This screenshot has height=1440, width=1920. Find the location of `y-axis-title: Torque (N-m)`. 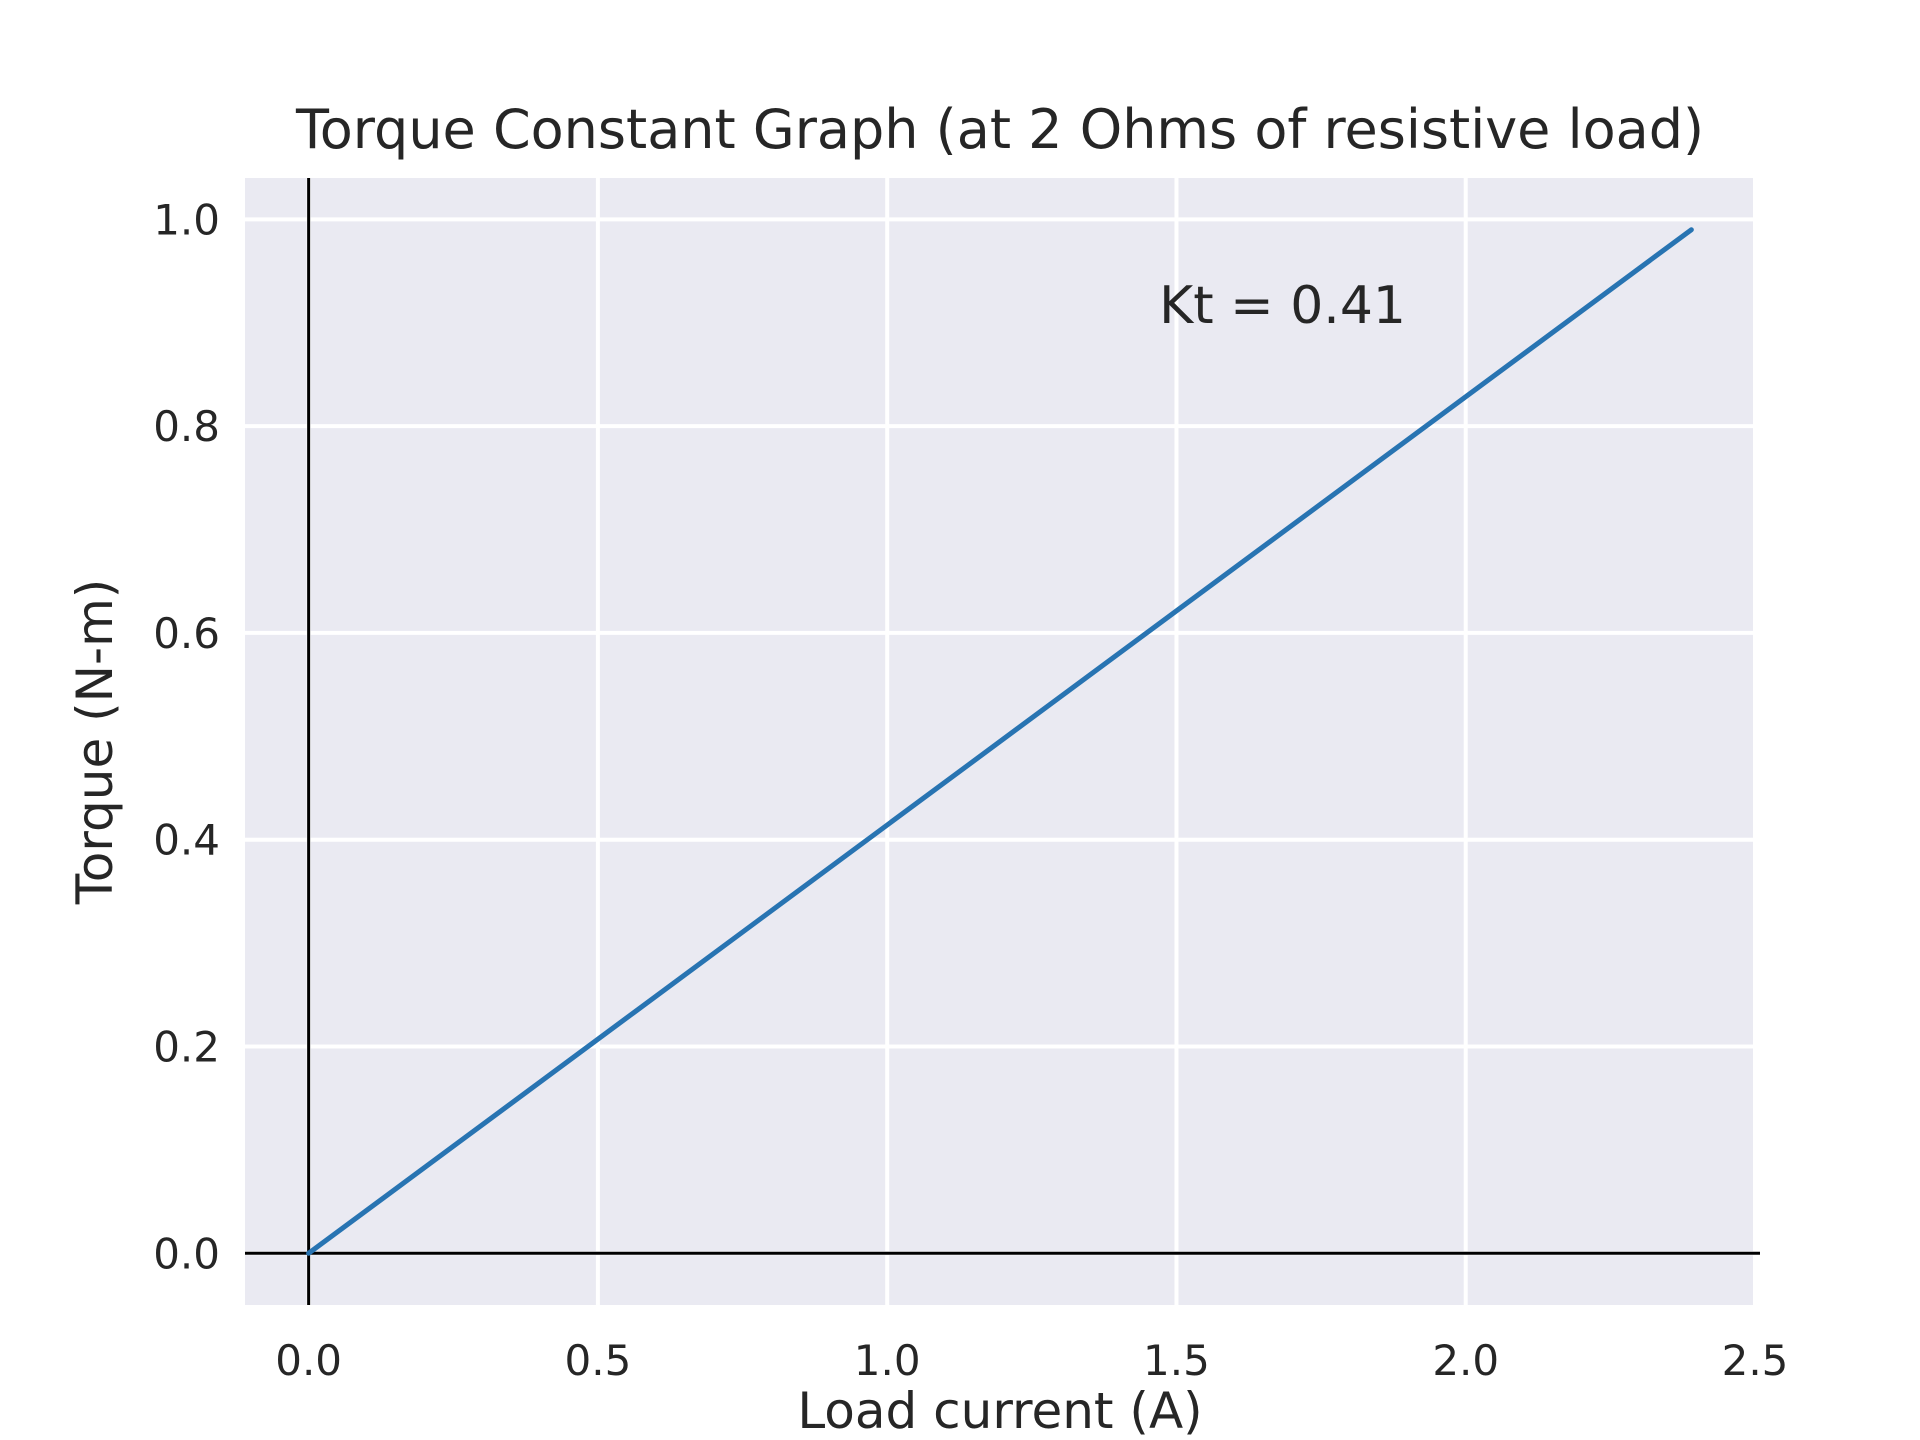

y-axis-title: Torque (N-m) is located at coordinates (95, 742).